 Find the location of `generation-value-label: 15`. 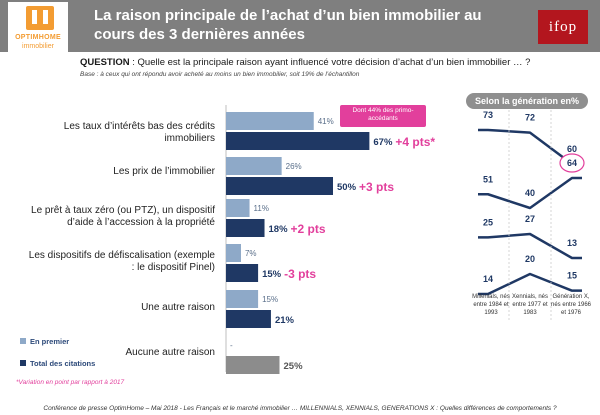

generation-value-label: 15 is located at coordinates (572, 276).